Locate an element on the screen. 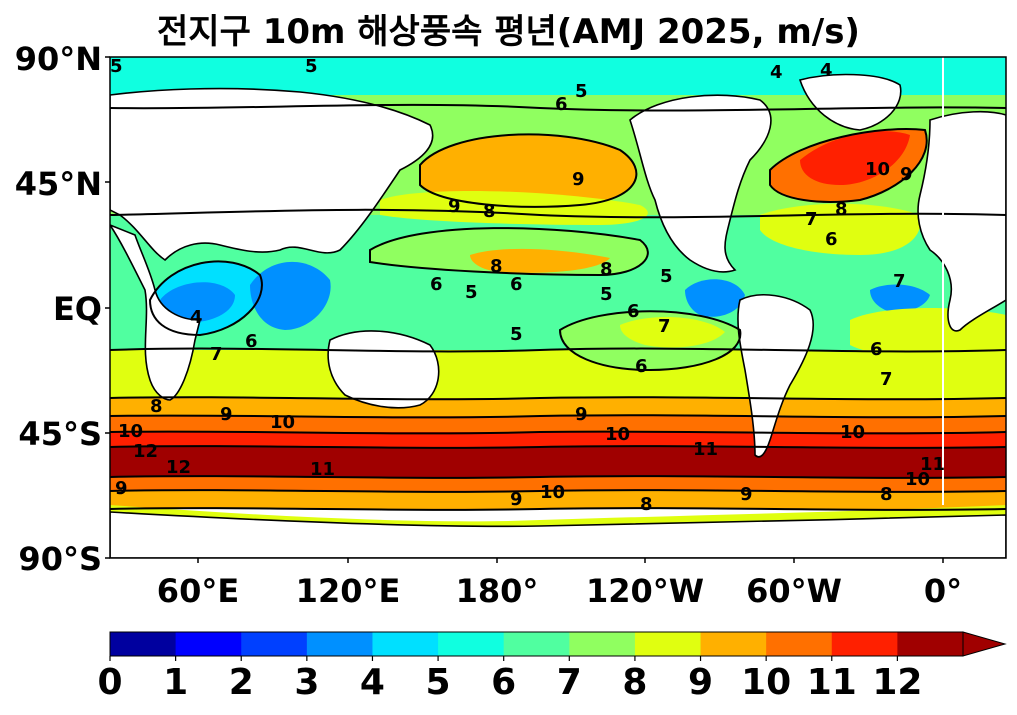 The width and height of the screenshot is (1017, 715). map-title: 전지구 10m 해상풍속 평년(AMJ 2025, m/s) is located at coordinates (508, 32).